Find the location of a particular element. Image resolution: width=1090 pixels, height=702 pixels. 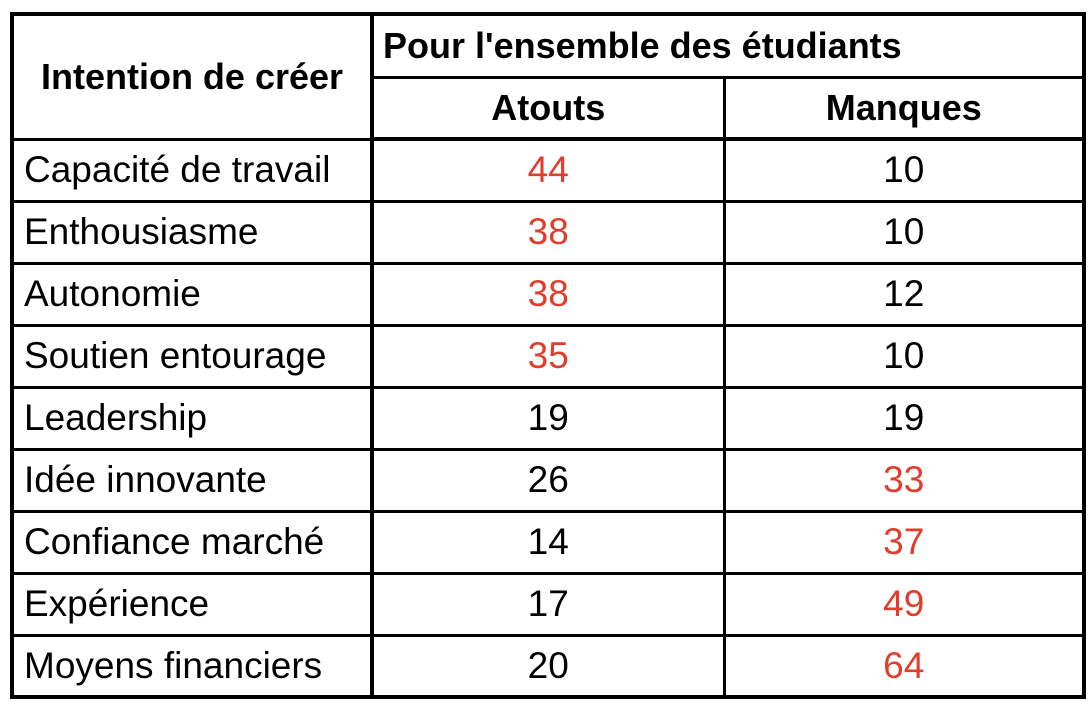

column-header-manques: Manques is located at coordinates (904, 108).